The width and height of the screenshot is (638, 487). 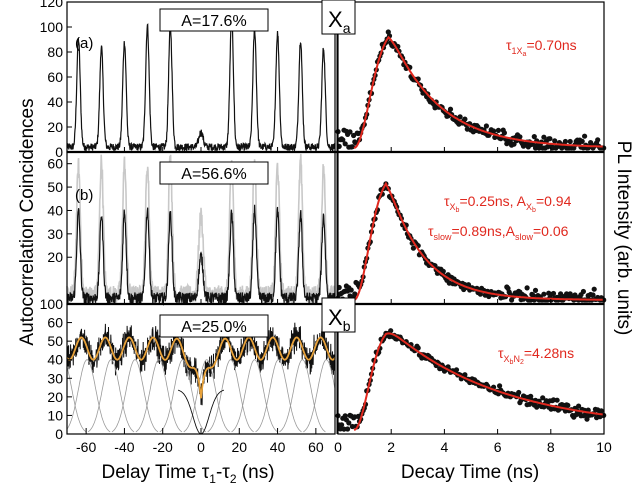 What do you see at coordinates (517, 51) in the screenshot?
I see `fit-text-a-sub: 1X` at bounding box center [517, 51].